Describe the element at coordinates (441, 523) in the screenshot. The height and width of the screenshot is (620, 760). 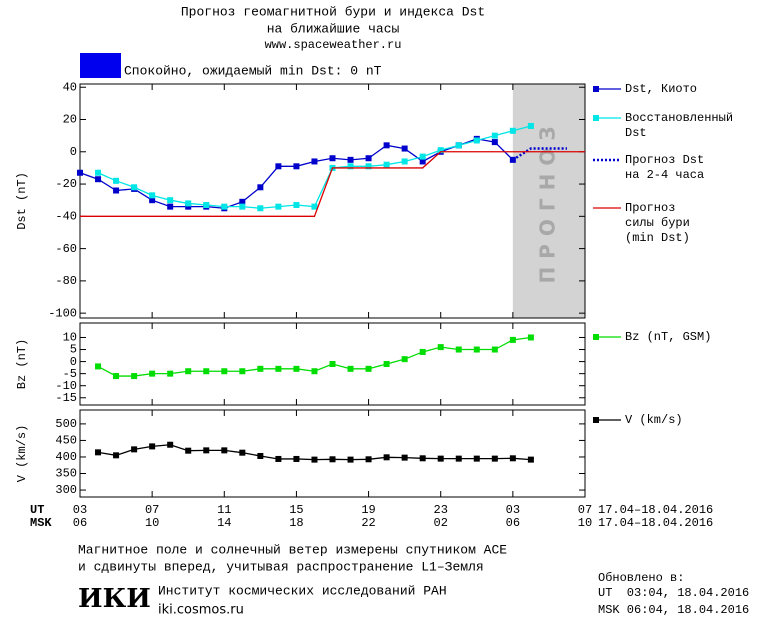
I see `x-tick-label: 02` at that location.